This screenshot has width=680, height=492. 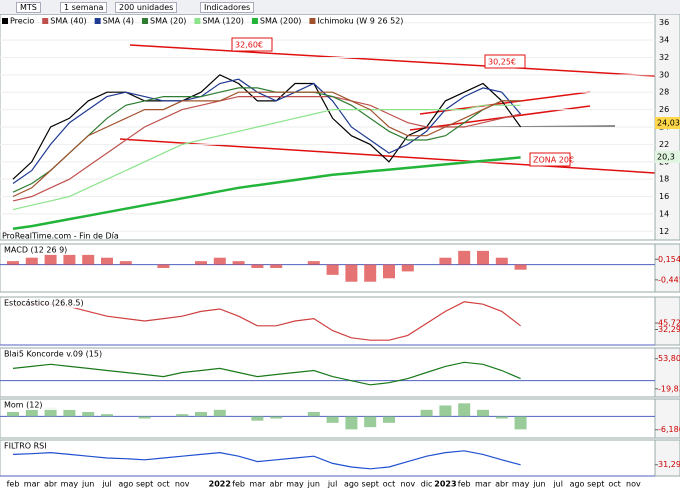 What do you see at coordinates (669, 358) in the screenshot?
I see `y-tick-label: 53,80` at bounding box center [669, 358].